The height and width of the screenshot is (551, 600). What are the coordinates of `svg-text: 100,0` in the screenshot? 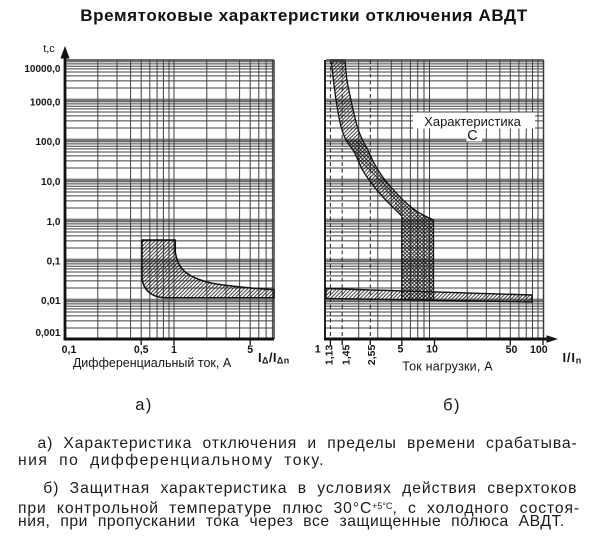 It's located at (47, 142).